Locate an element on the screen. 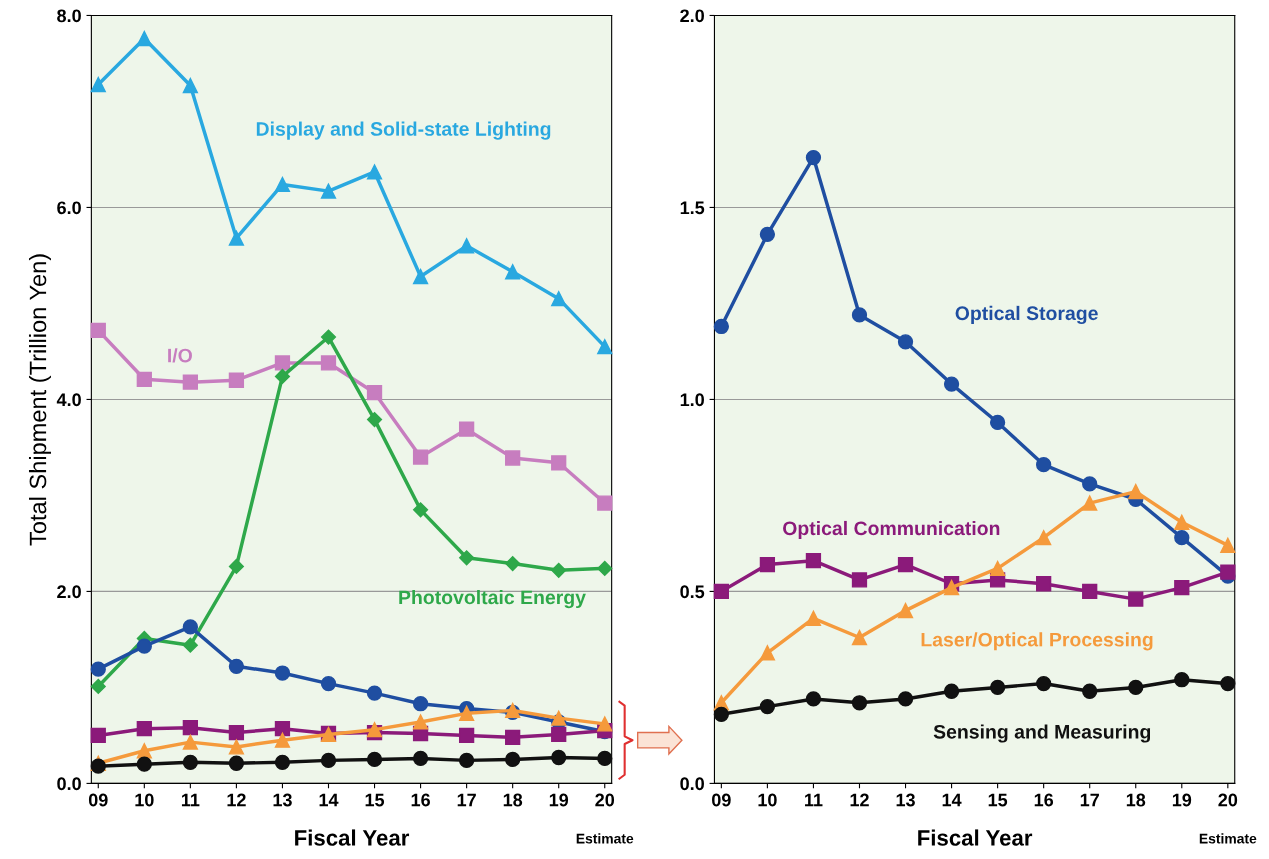 The width and height of the screenshot is (1269, 859). text: Display and Solid-state Lighting is located at coordinates (403, 130).